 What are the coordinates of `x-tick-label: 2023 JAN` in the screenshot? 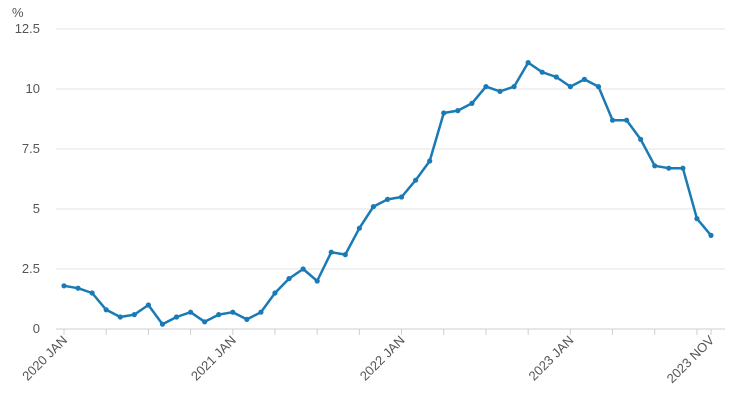 It's located at (550, 358).